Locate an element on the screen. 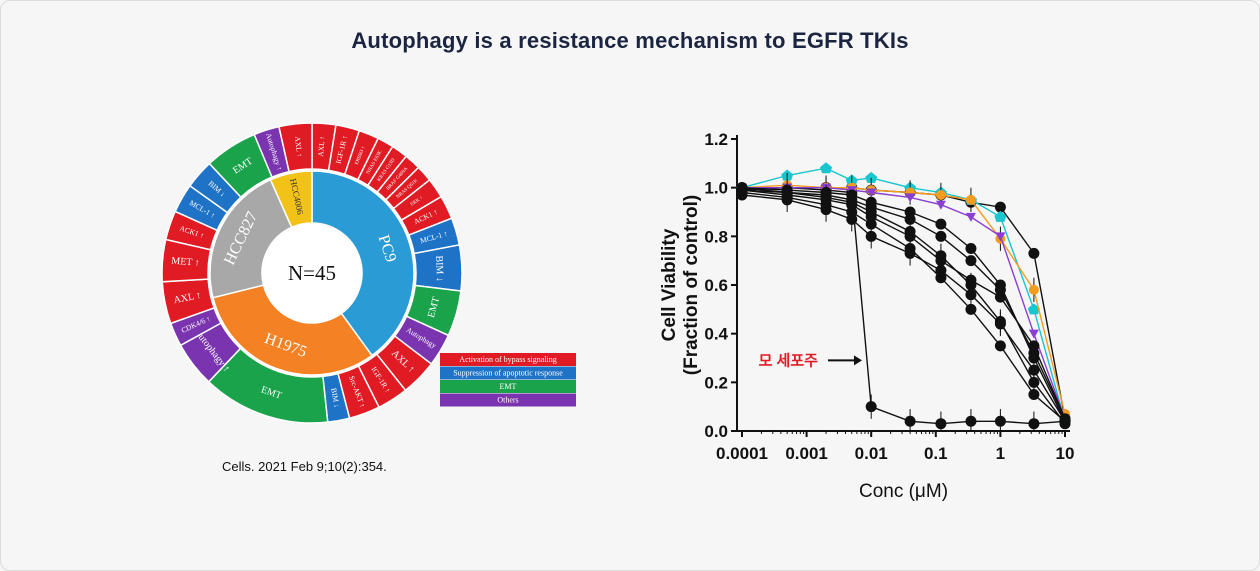 This screenshot has width=1260, height=571. legend-label-3: Others is located at coordinates (507, 399).